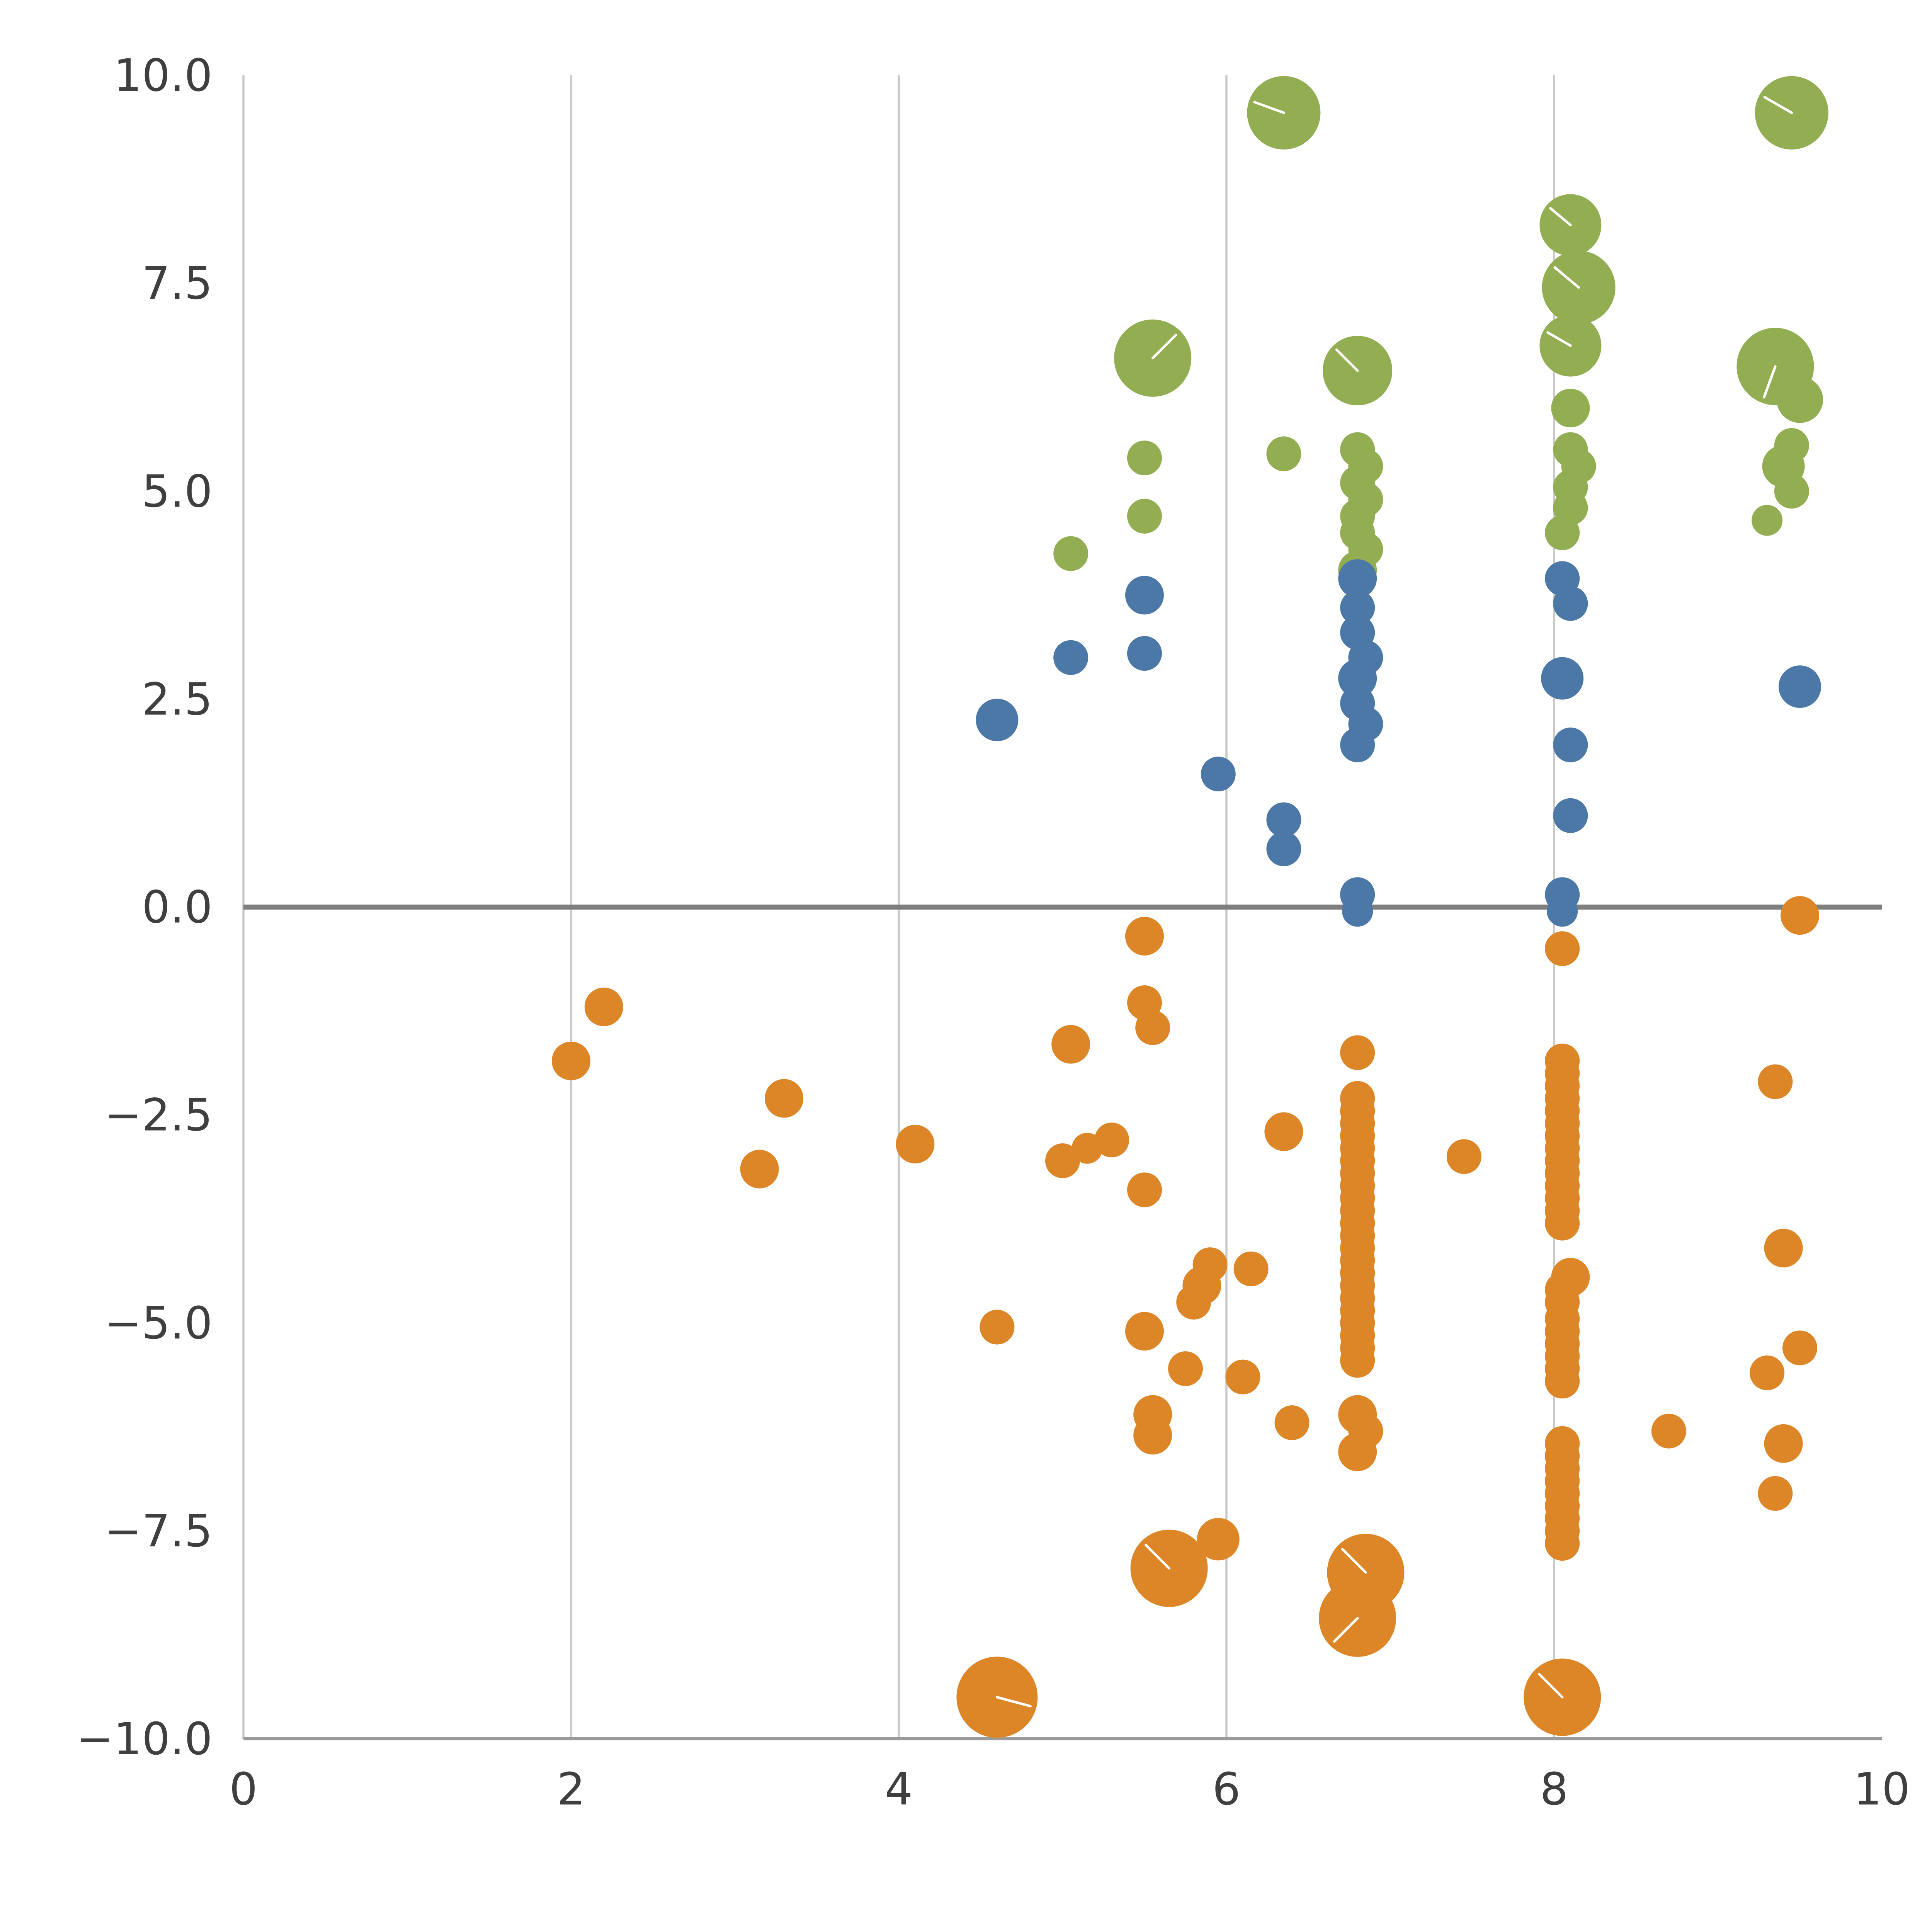  What do you see at coordinates (159, 1531) in the screenshot?
I see `y-axis-tick-label: −7.5` at bounding box center [159, 1531].